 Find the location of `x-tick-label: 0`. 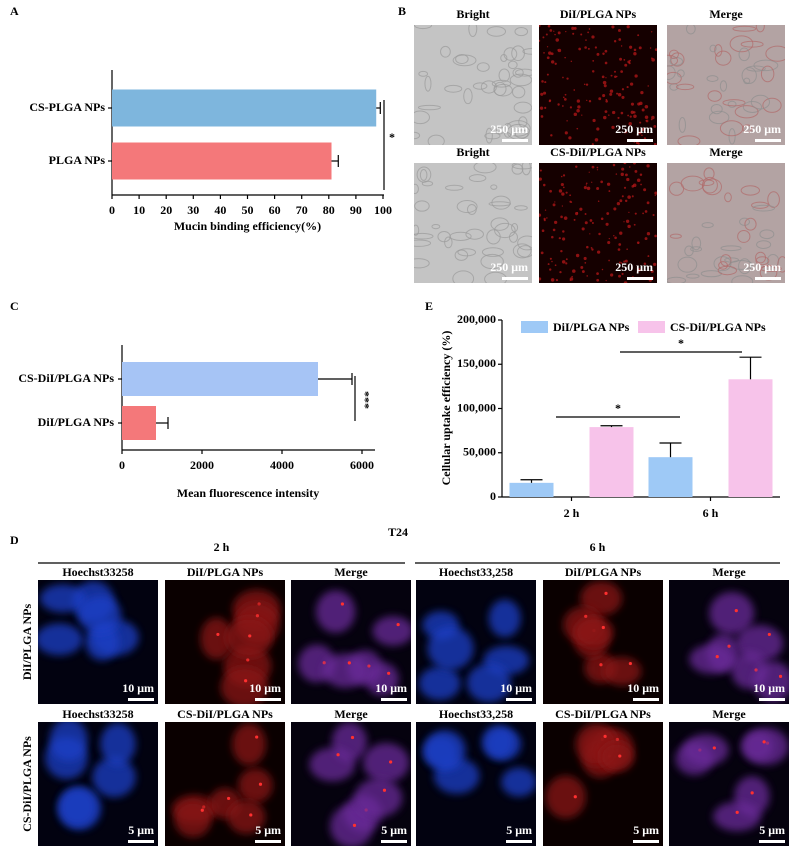

x-tick-label: 0 is located at coordinates (112, 210).